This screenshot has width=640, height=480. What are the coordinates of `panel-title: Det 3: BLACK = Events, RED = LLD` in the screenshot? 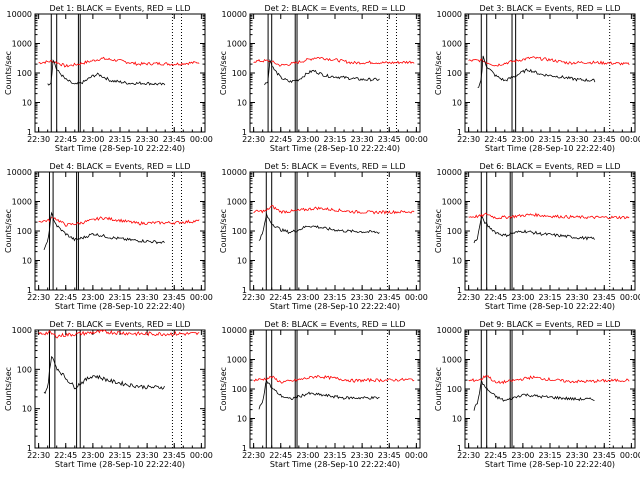 It's located at (550, 8).